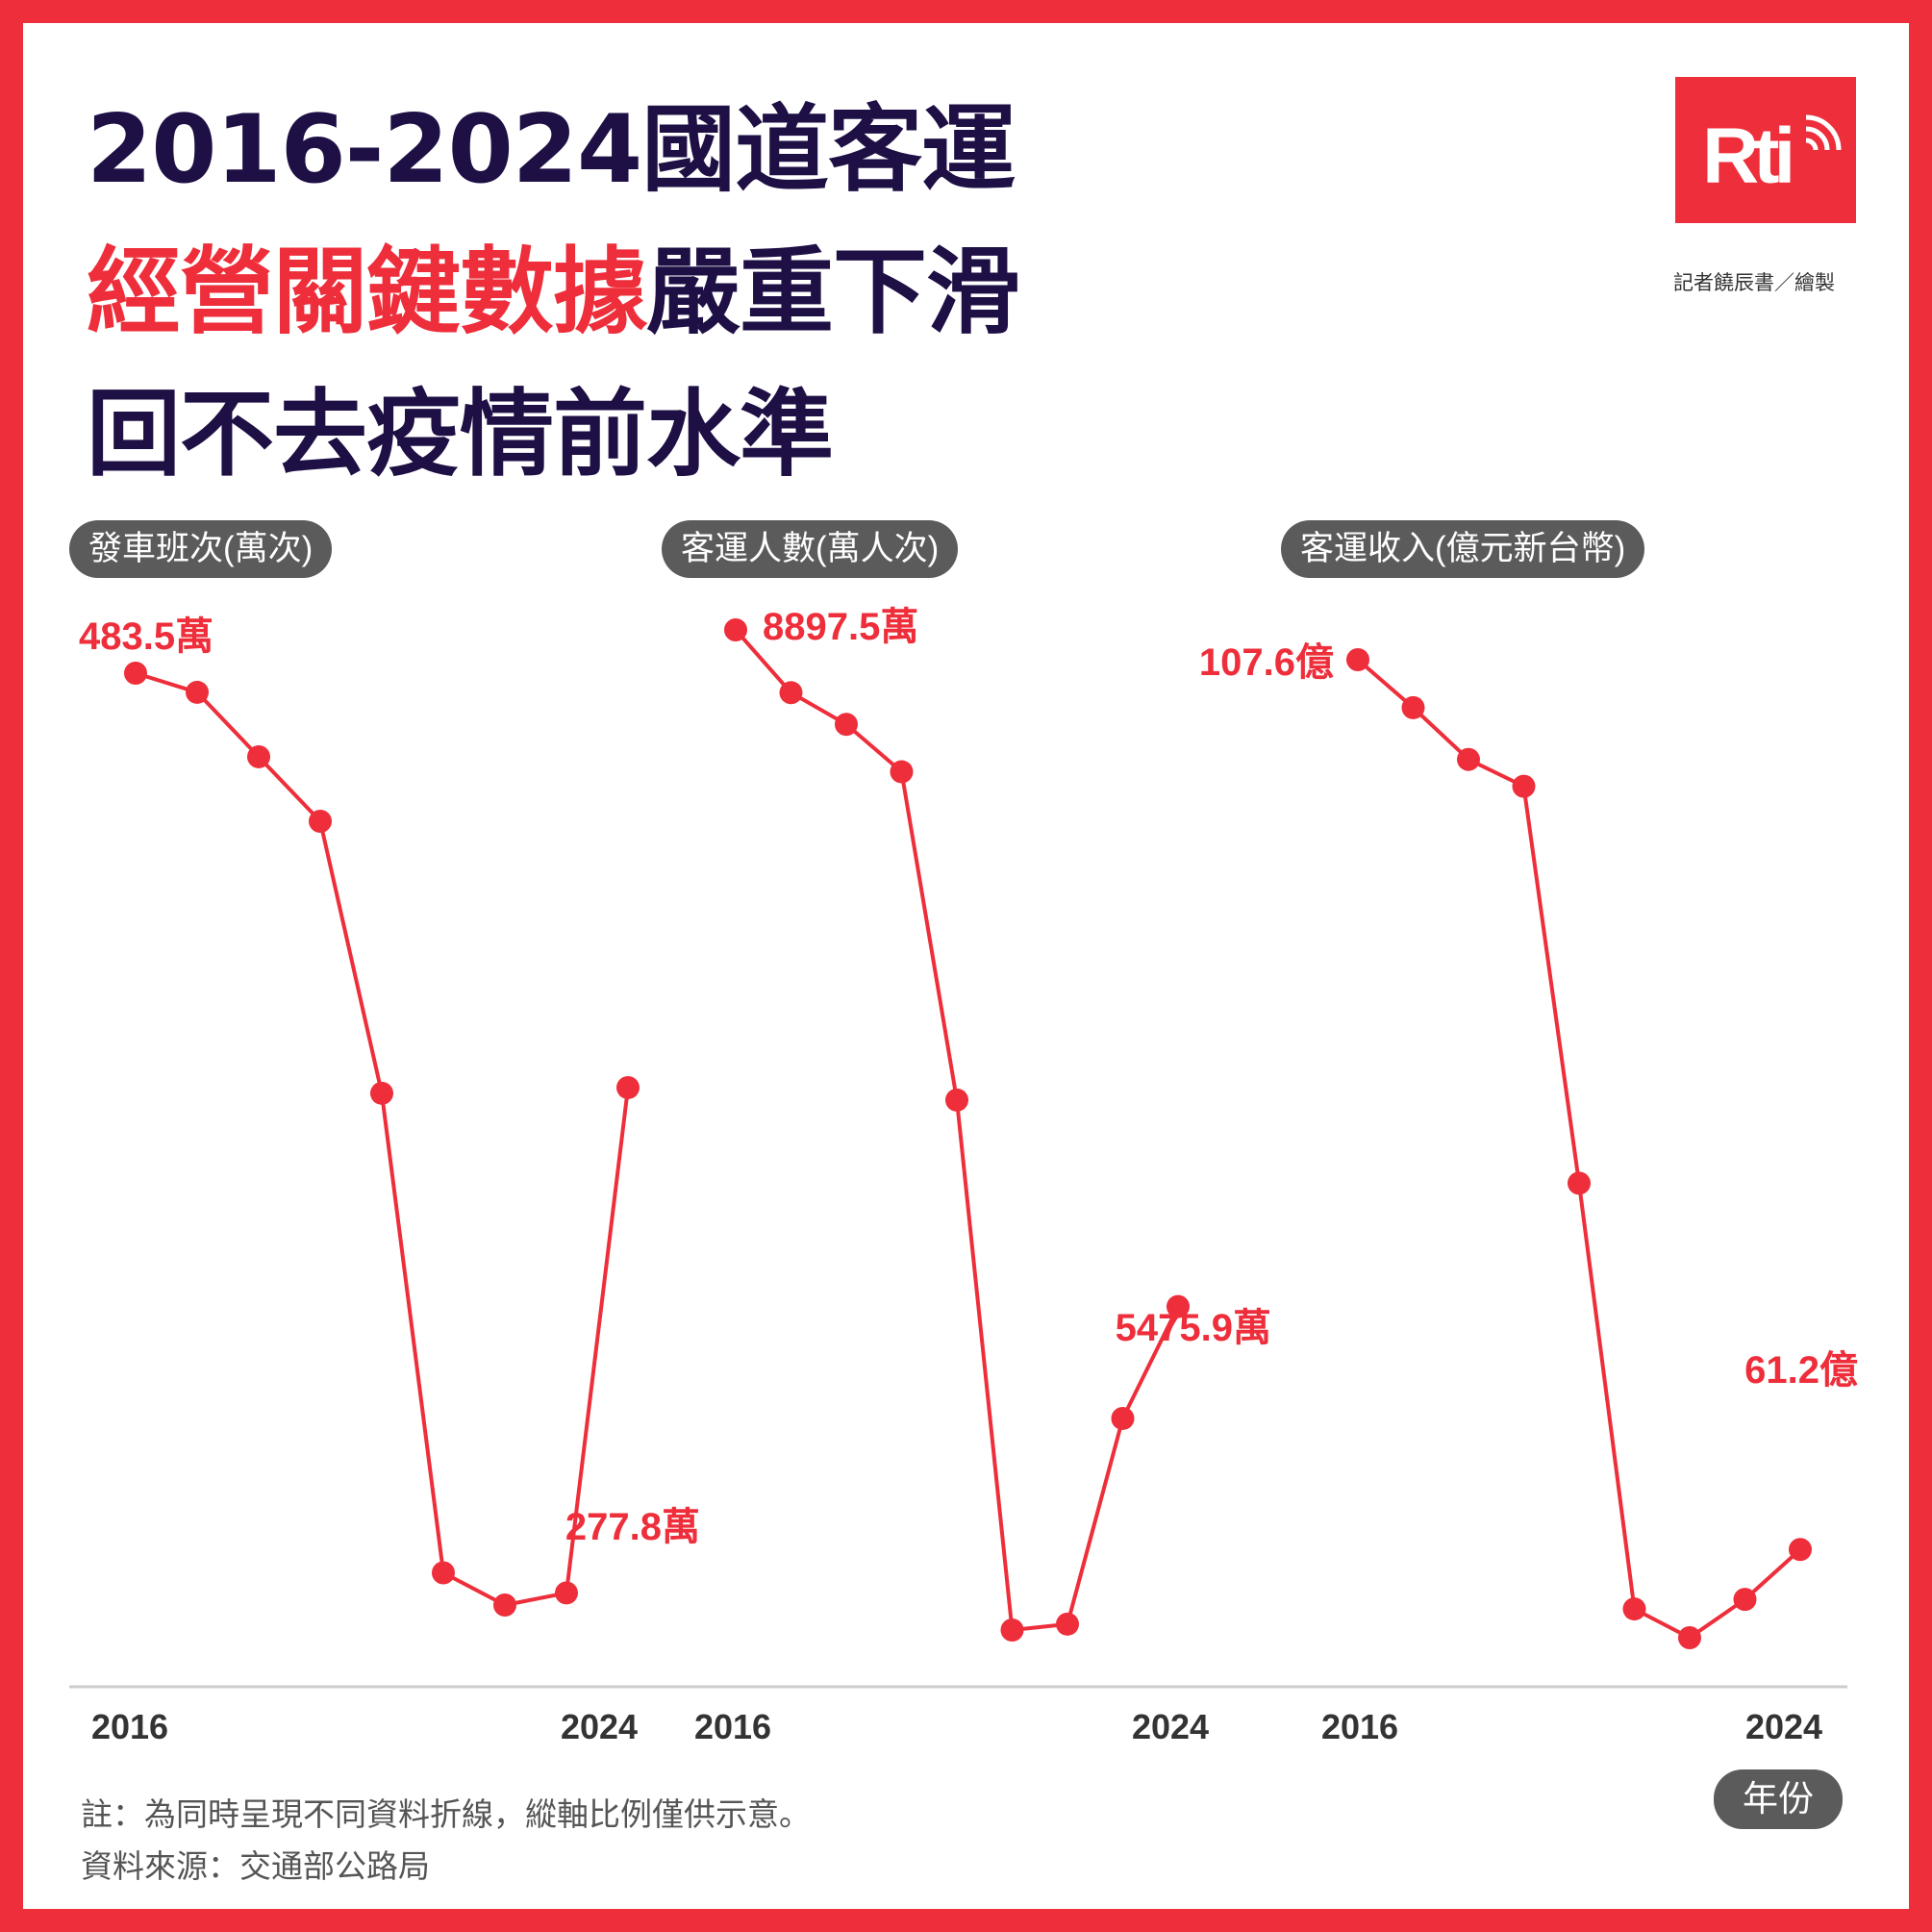 The height and width of the screenshot is (1932, 1932). What do you see at coordinates (258, 756) in the screenshot?
I see `chart-1-point-2018` at bounding box center [258, 756].